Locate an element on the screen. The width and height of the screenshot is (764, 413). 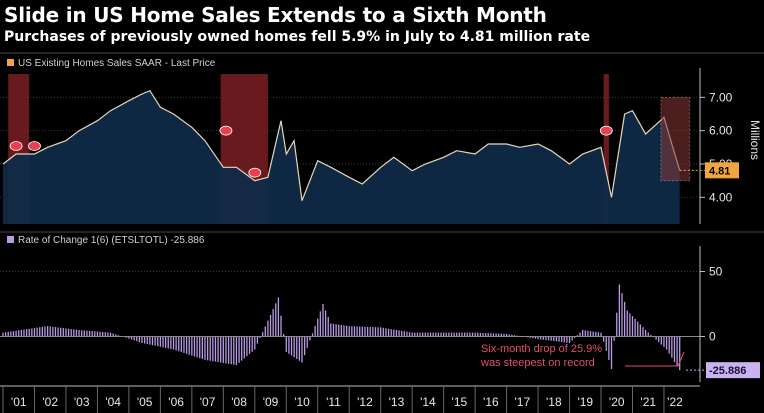
bottom-tick-label: 0 is located at coordinates (712, 337).